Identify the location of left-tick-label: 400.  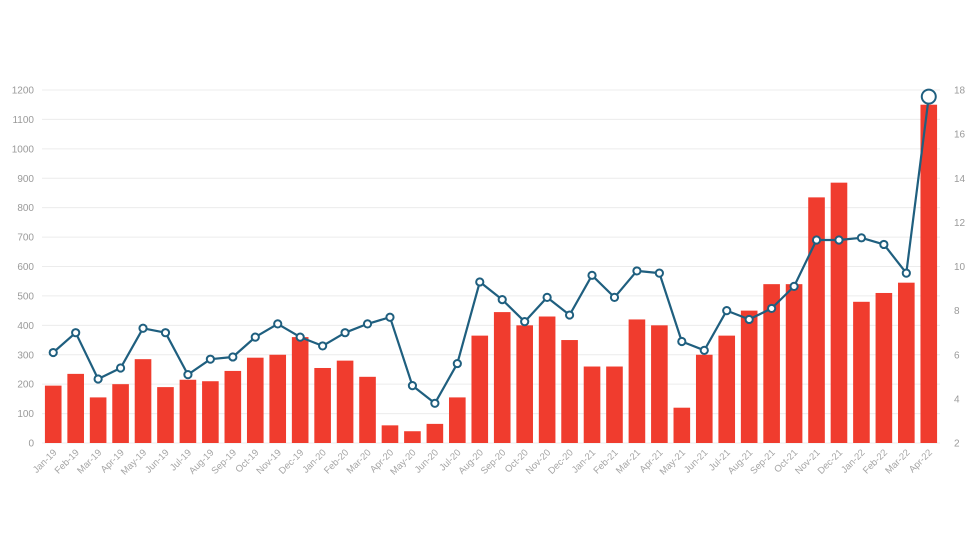
(25, 326).